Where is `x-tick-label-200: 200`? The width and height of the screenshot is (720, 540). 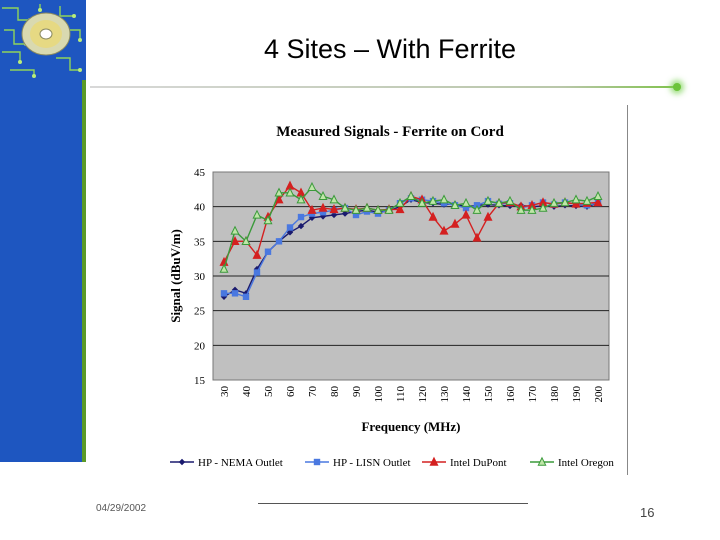 x-tick-label-200: 200 is located at coordinates (599, 394).